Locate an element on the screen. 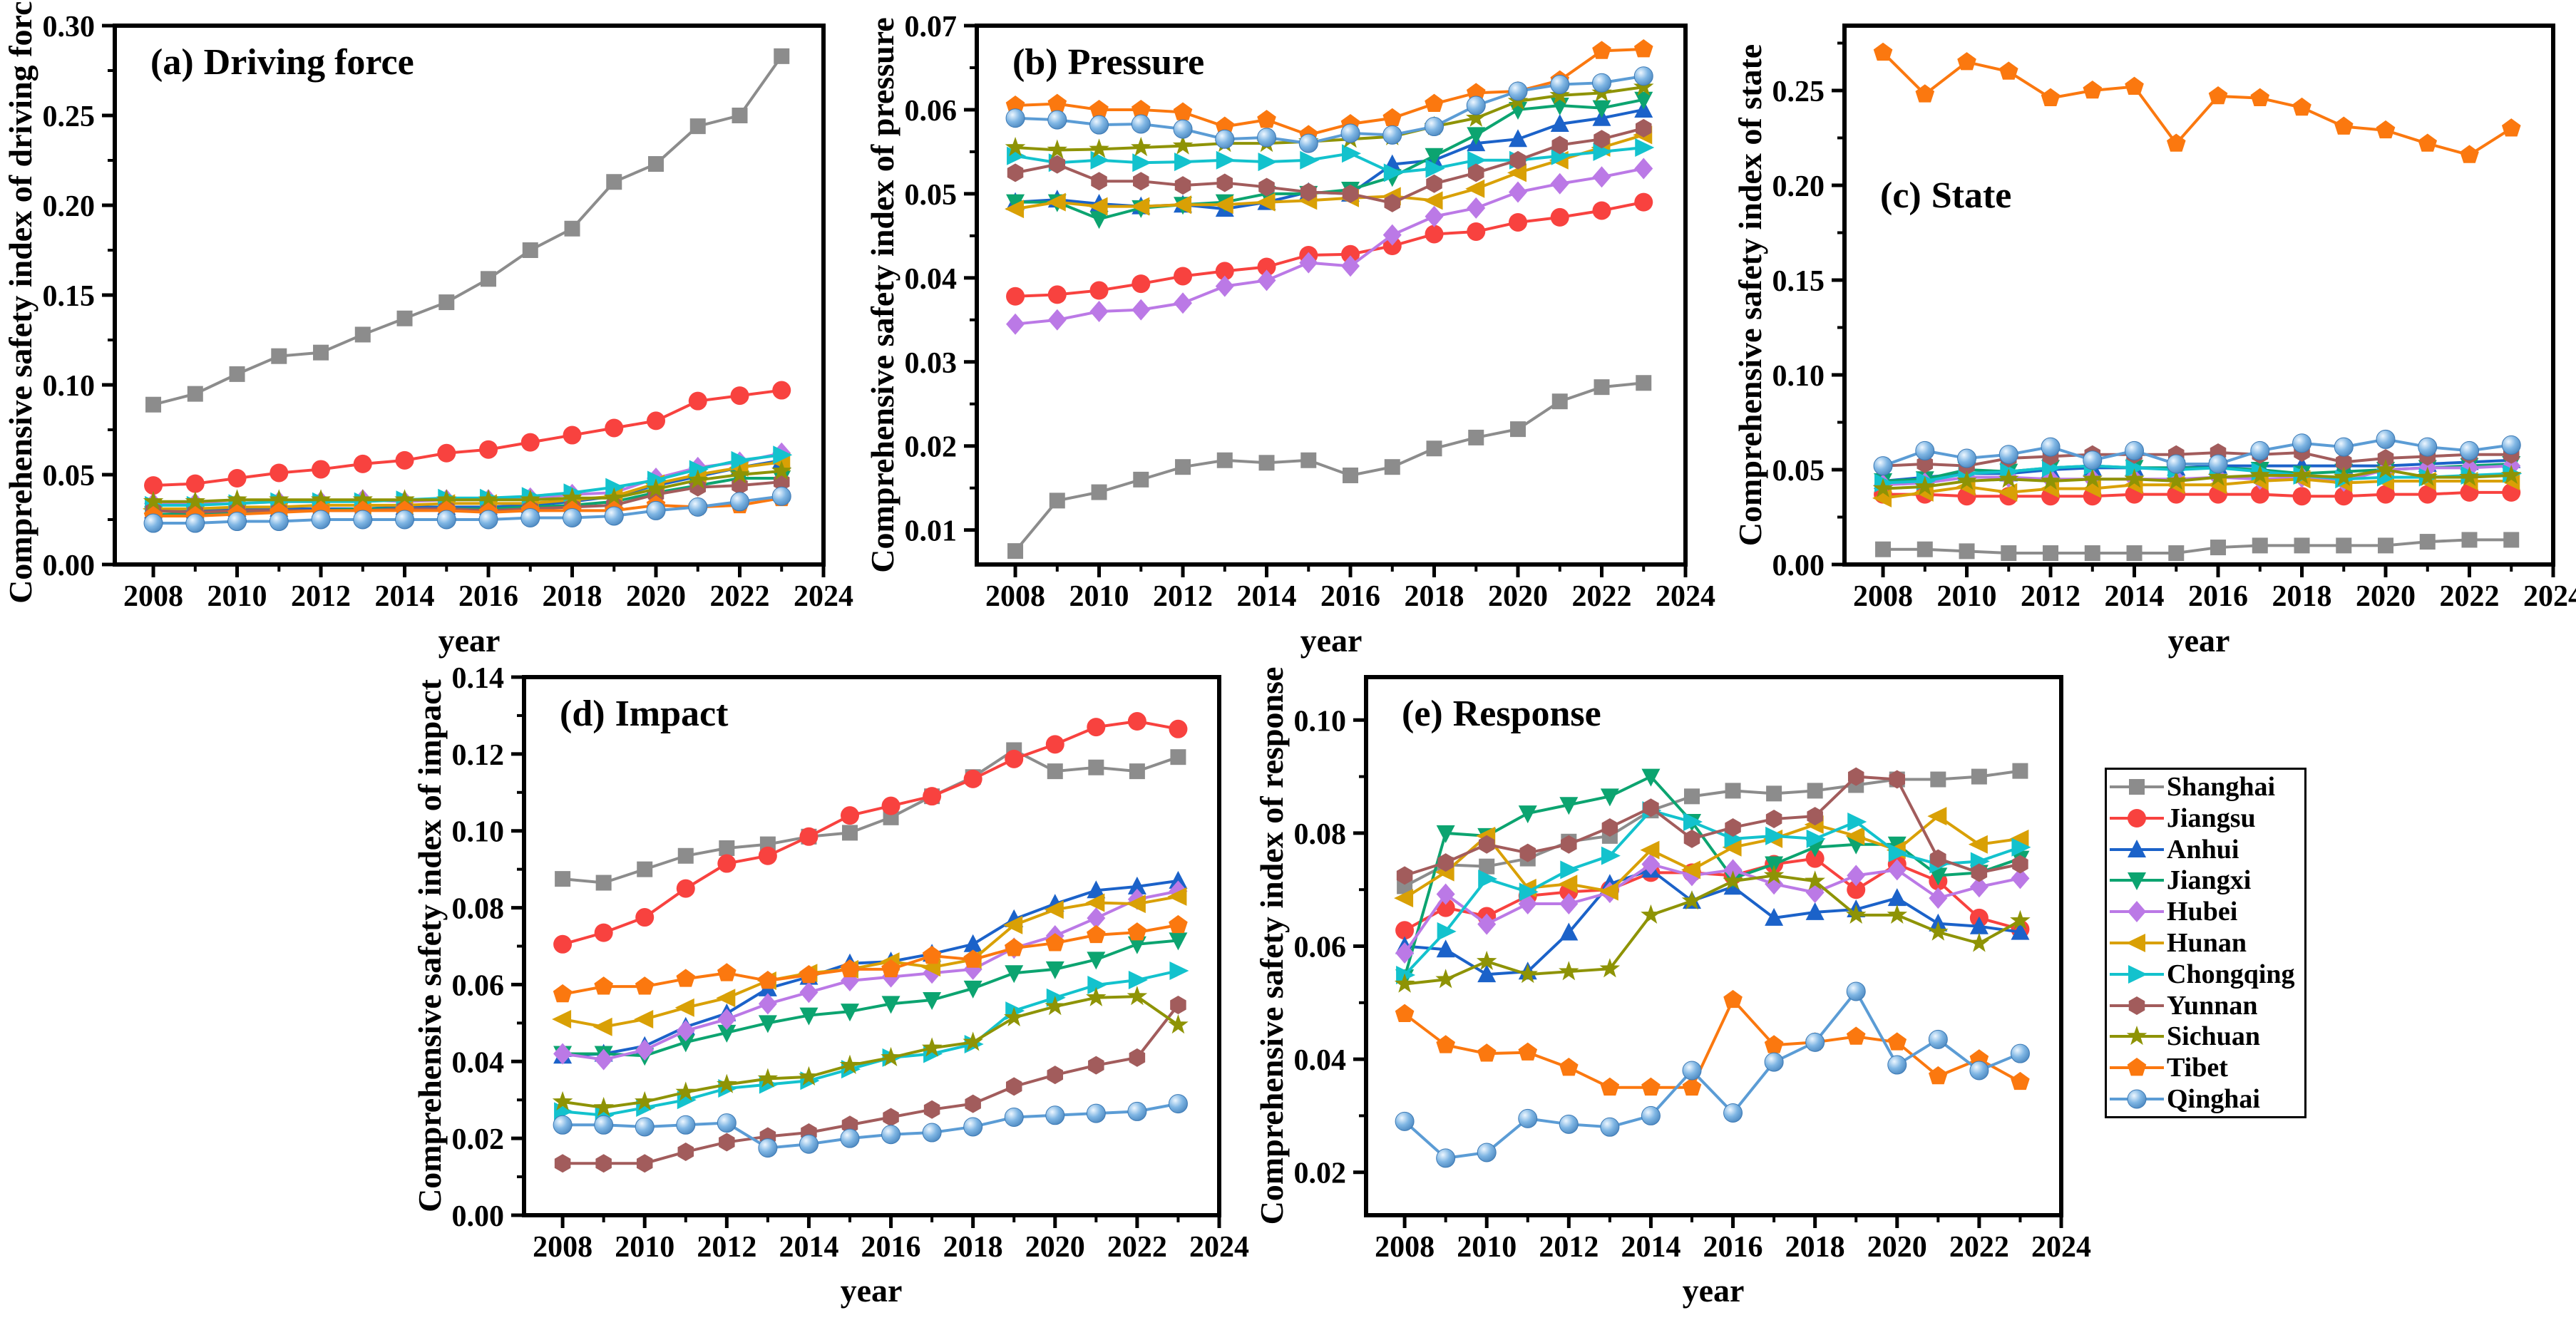 The width and height of the screenshot is (2576, 1320). panel-a-title: (a) Driving force is located at coordinates (282, 62).